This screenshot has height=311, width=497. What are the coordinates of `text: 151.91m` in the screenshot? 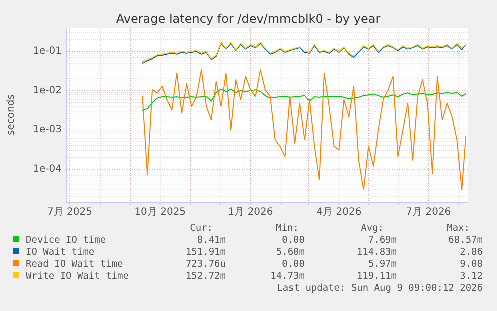 It's located at (206, 252).